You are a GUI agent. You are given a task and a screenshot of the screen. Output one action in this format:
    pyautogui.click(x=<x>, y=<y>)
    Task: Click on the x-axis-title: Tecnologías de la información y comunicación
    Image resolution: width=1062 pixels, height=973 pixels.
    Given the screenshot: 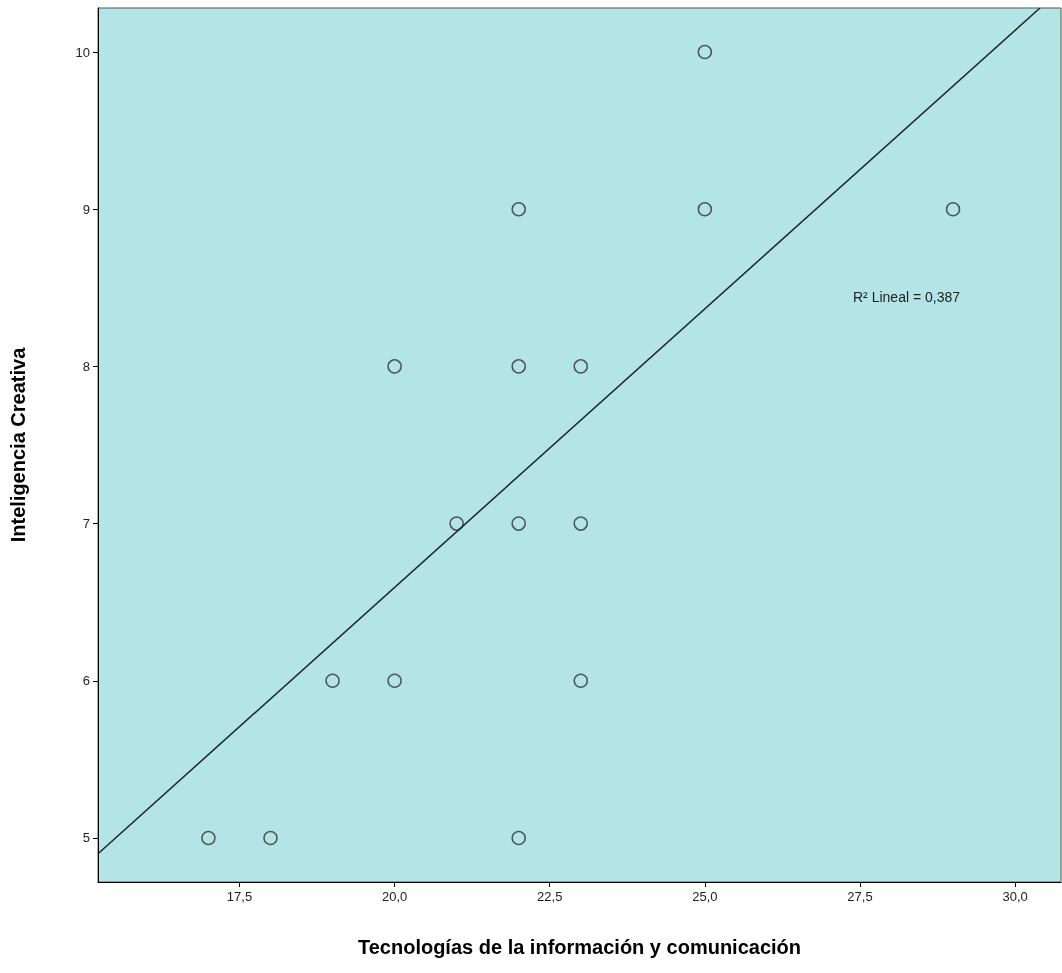 What is the action you would take?
    pyautogui.click(x=579, y=947)
    